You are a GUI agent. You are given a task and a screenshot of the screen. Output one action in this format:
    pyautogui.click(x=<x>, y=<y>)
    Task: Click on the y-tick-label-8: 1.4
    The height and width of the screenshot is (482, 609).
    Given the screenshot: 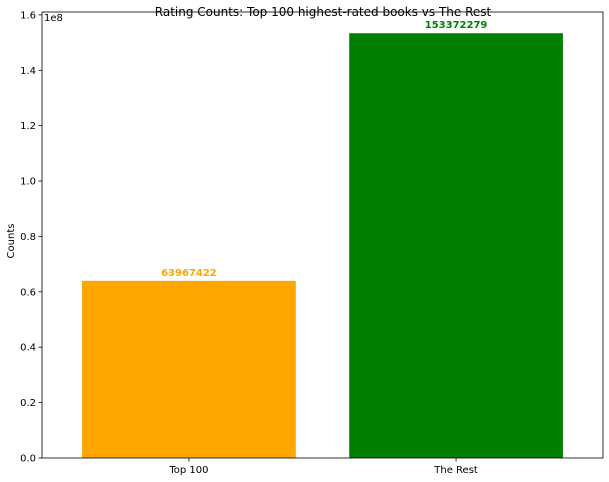 What is the action you would take?
    pyautogui.click(x=28, y=71)
    